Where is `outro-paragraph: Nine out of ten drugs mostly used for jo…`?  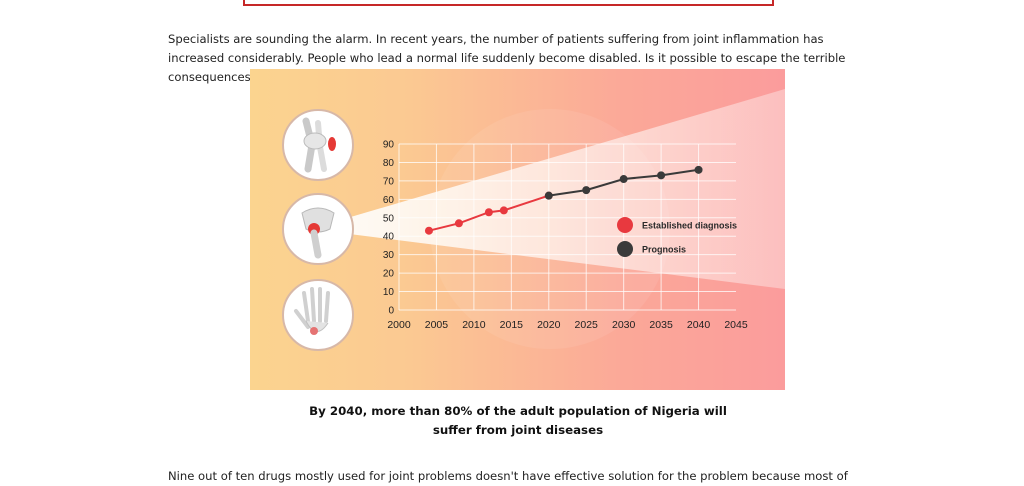
outro-paragraph: Nine out of ten drugs mostly used for jo… is located at coordinates (508, 475).